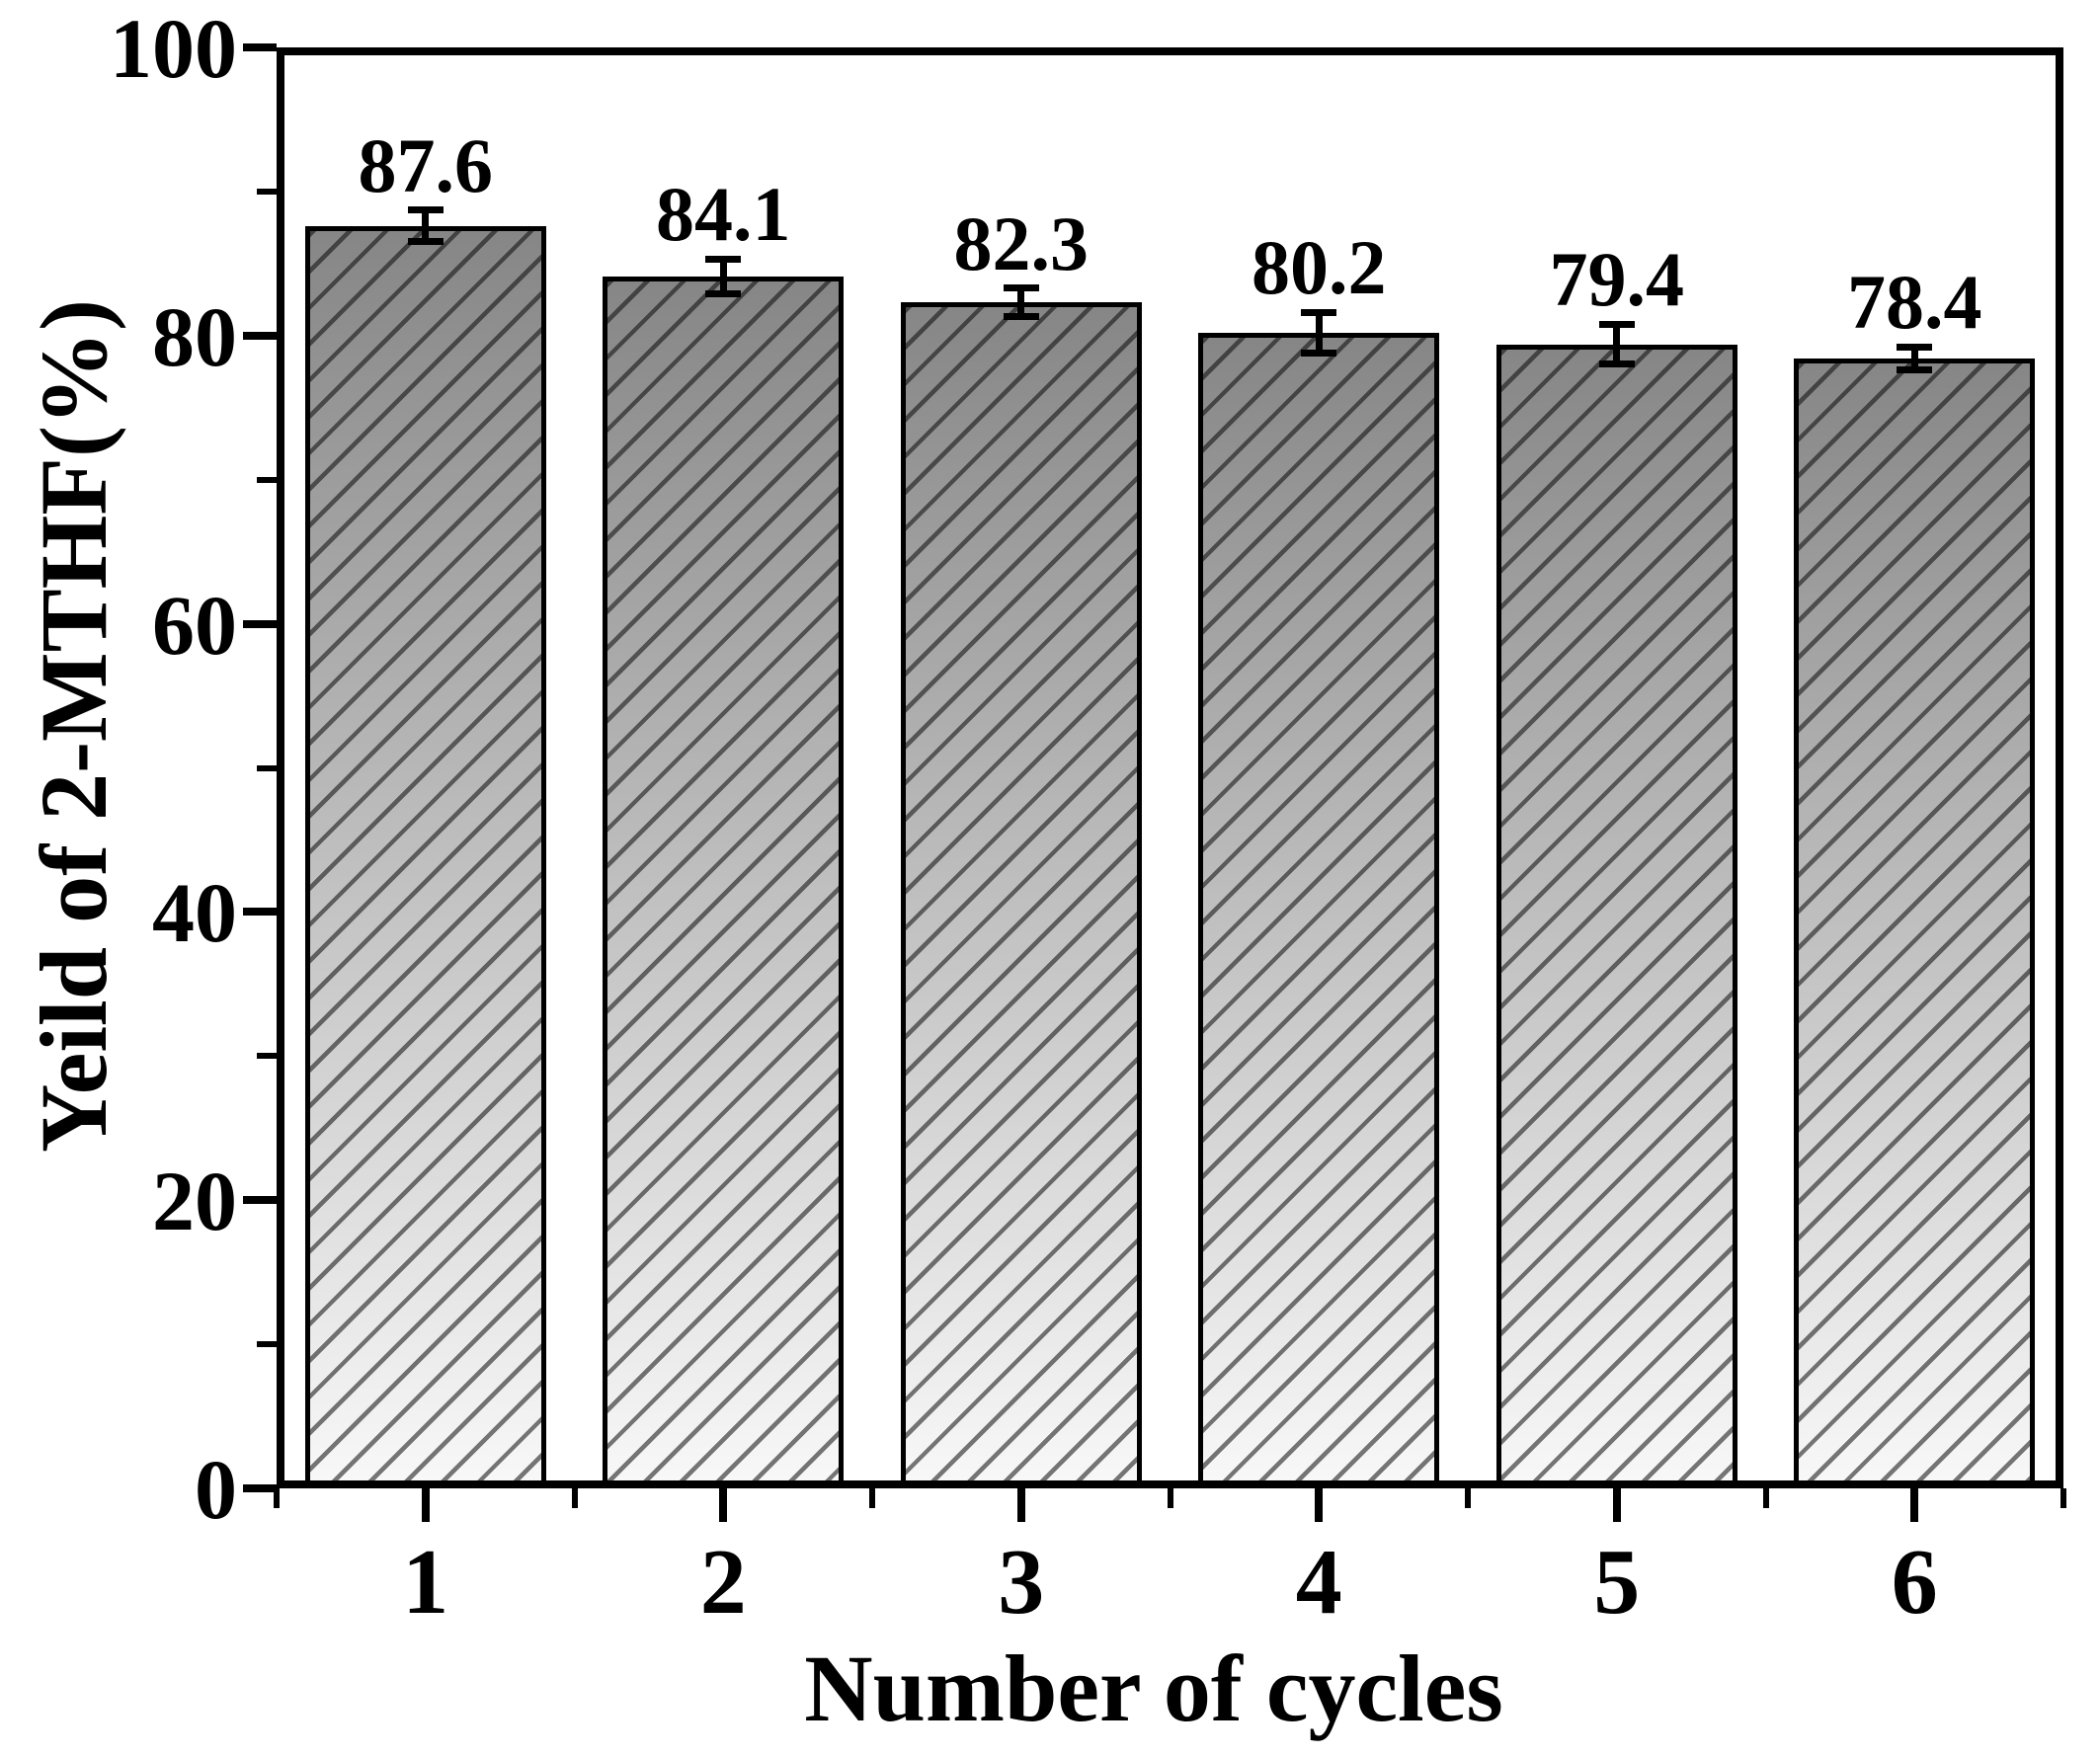 This screenshot has width=2100, height=1757. I want to click on y-tick-label: 60, so click(194, 625).